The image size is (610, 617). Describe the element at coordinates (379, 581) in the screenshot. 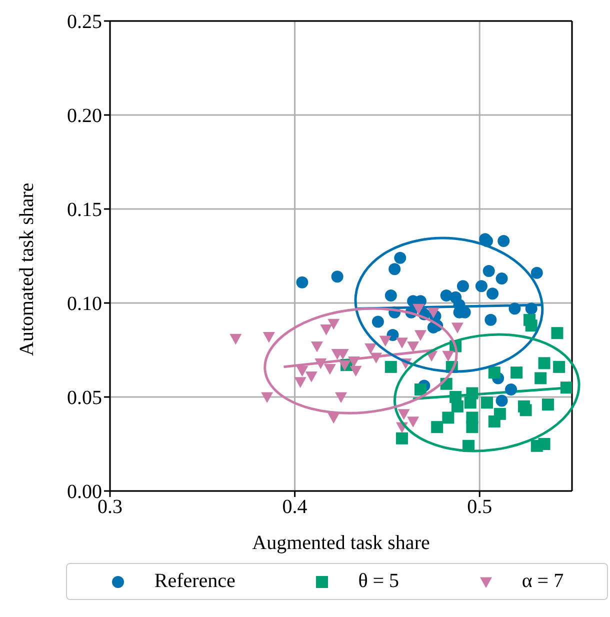

I see `legend-label: θ = 5` at that location.